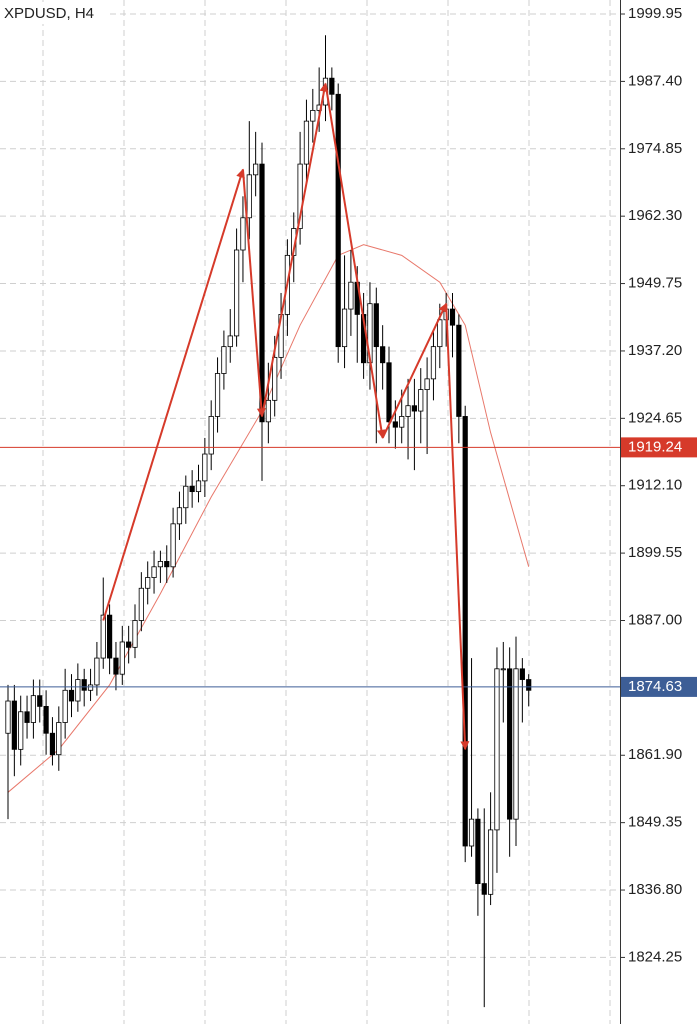 The height and width of the screenshot is (1024, 697). What do you see at coordinates (655, 215) in the screenshot?
I see `y-tick-label: 1962.30` at bounding box center [655, 215].